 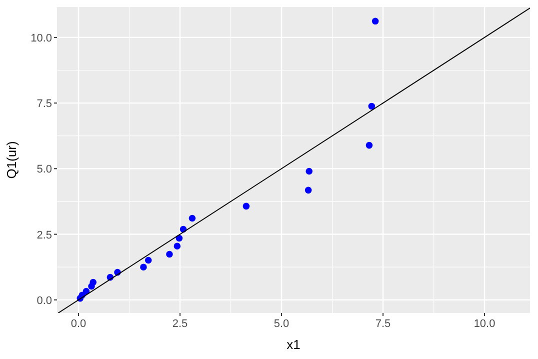 What do you see at coordinates (41, 38) in the screenshot?
I see `y-tick-label: 10.0` at bounding box center [41, 38].